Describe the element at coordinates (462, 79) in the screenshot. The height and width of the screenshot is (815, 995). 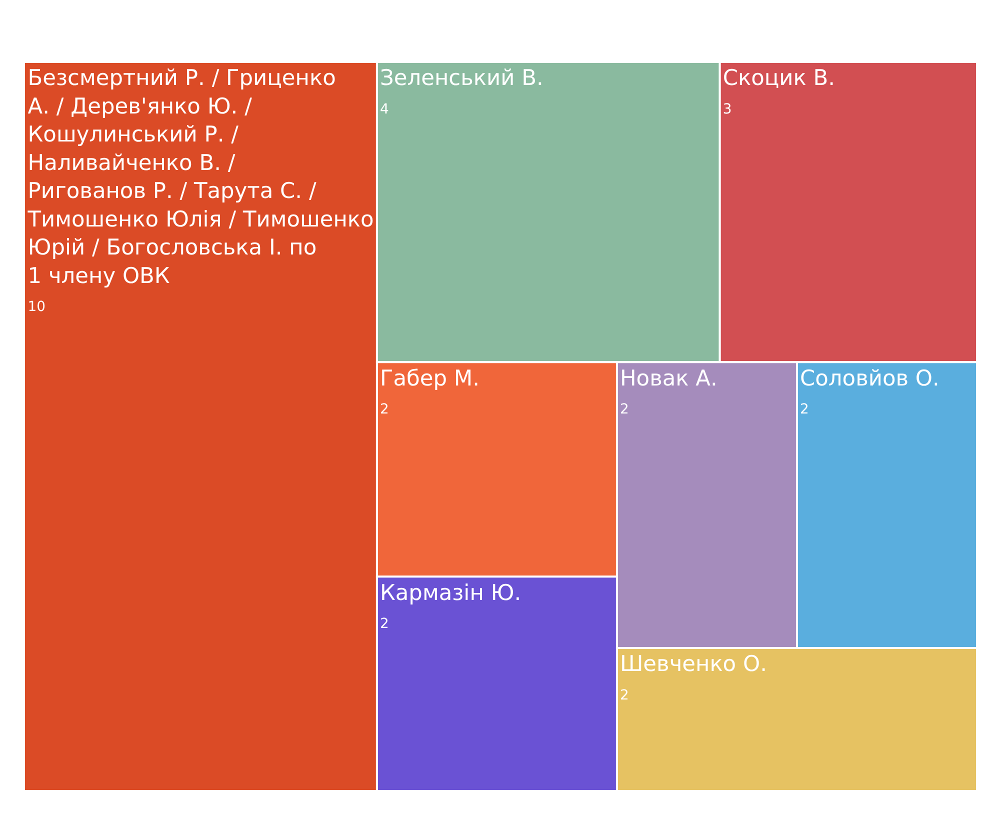
I see `category-label: Зеленський В.` at that location.